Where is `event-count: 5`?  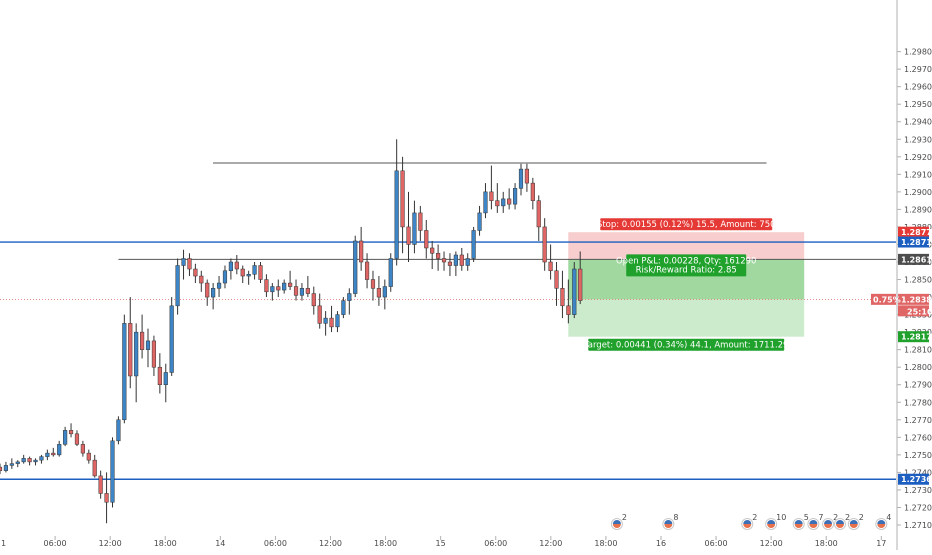
event-count: 5 is located at coordinates (806, 517).